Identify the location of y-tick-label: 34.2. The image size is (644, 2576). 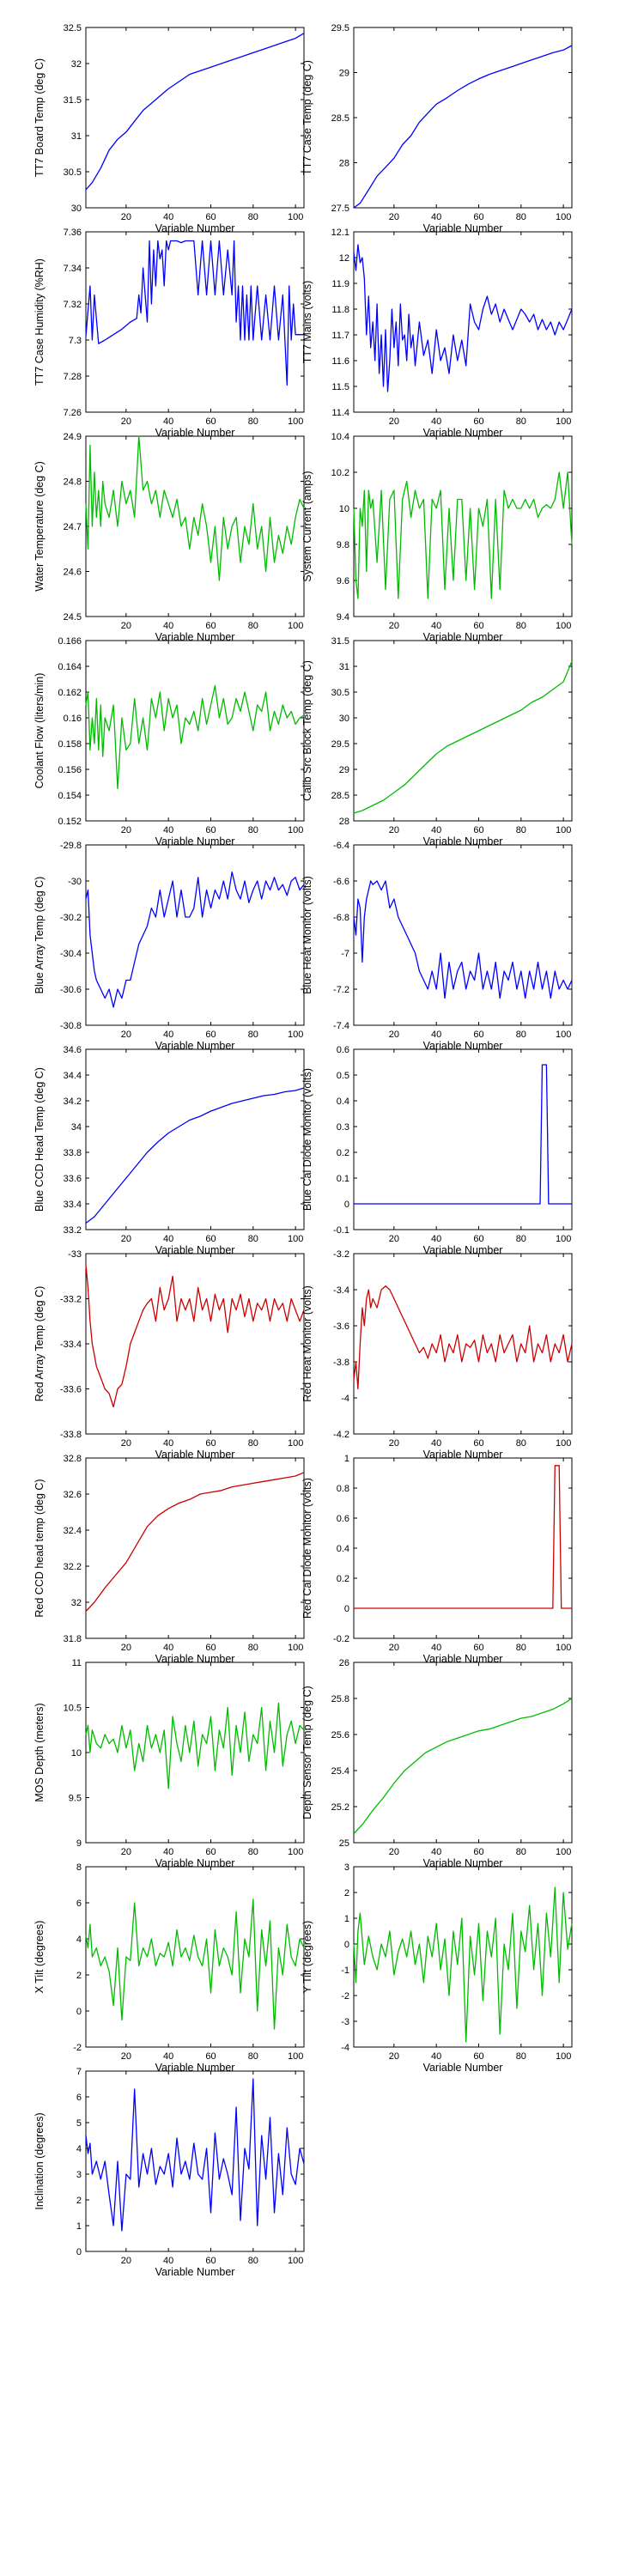
(73, 1102).